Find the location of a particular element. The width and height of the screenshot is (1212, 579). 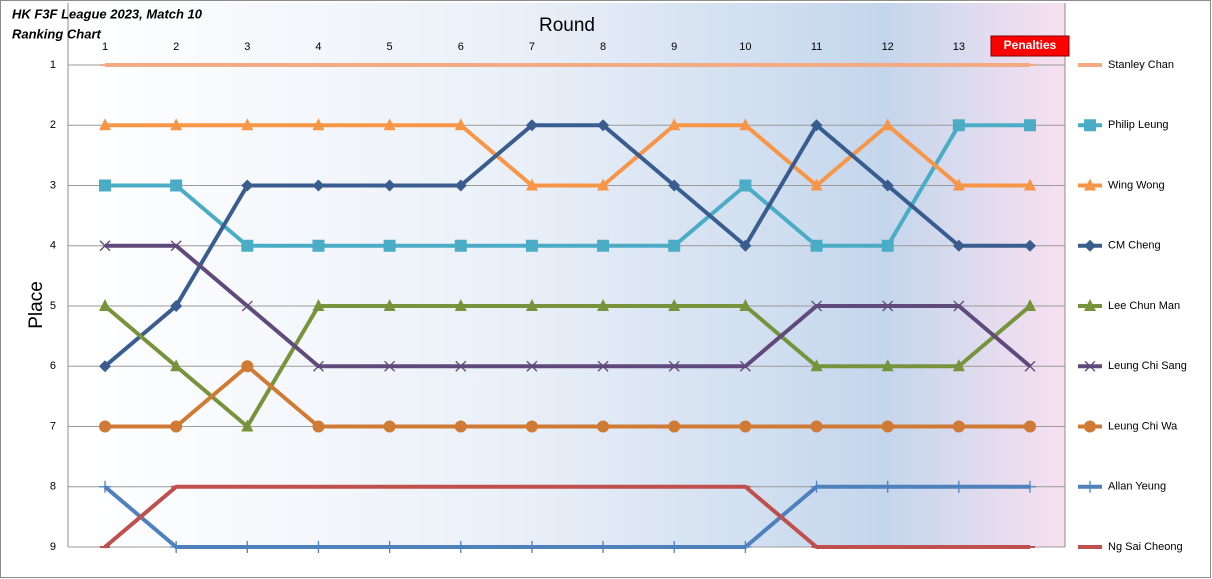

legend-label: Leung Chi Wa is located at coordinates (1143, 426).